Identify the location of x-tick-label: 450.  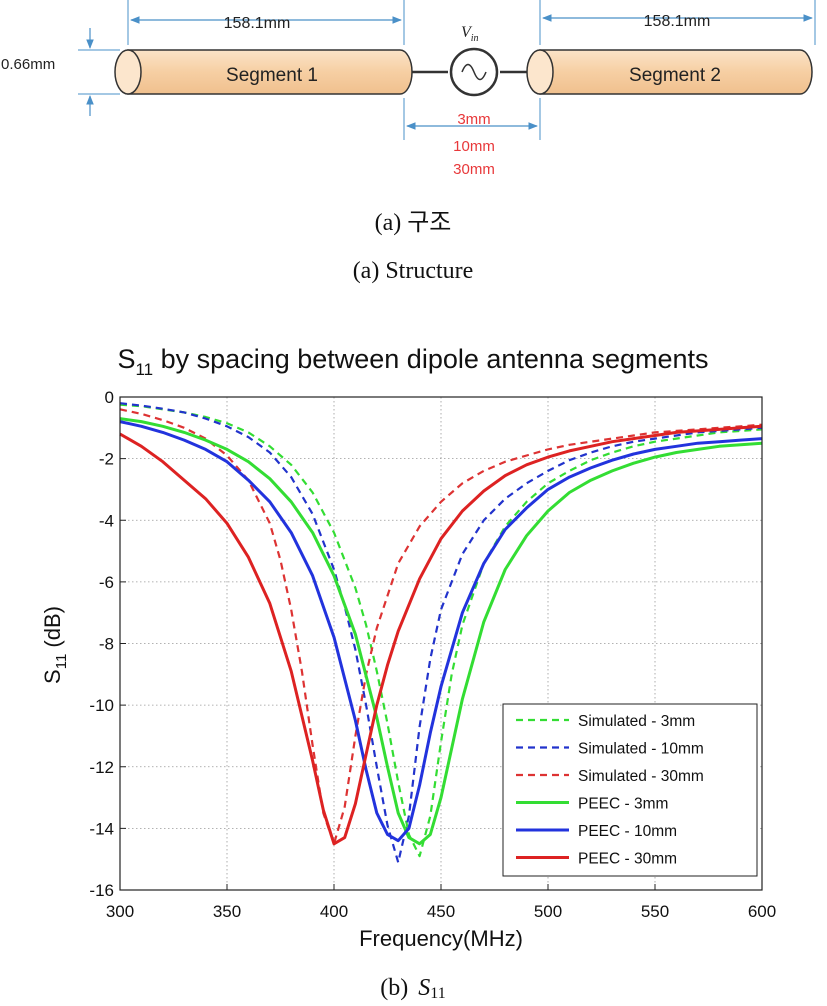
(441, 911).